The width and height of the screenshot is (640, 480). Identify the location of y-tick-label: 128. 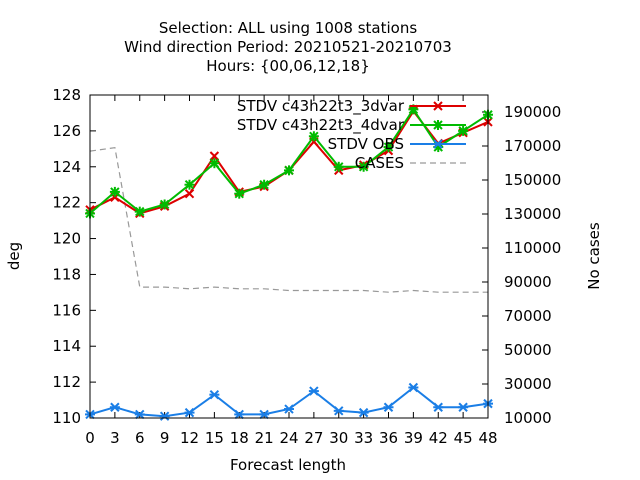
(66, 95).